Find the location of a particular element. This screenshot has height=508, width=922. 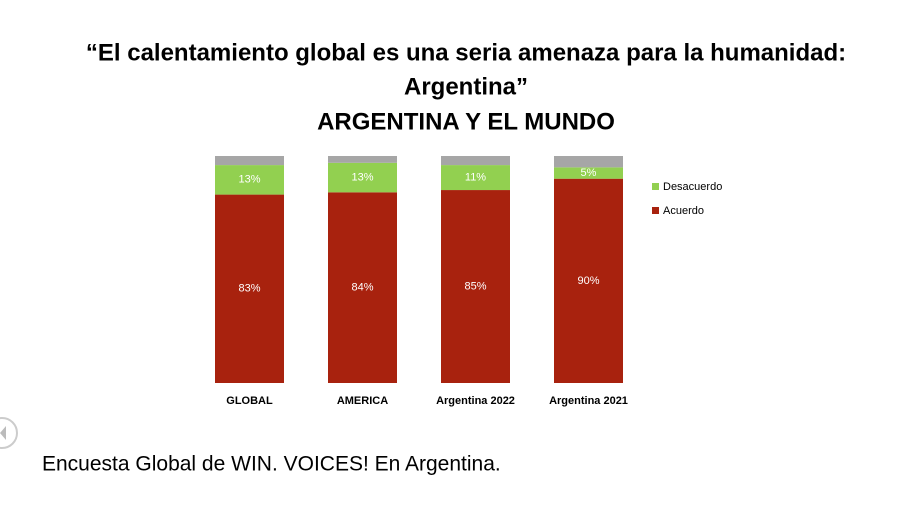

data-label: 11% is located at coordinates (475, 177).